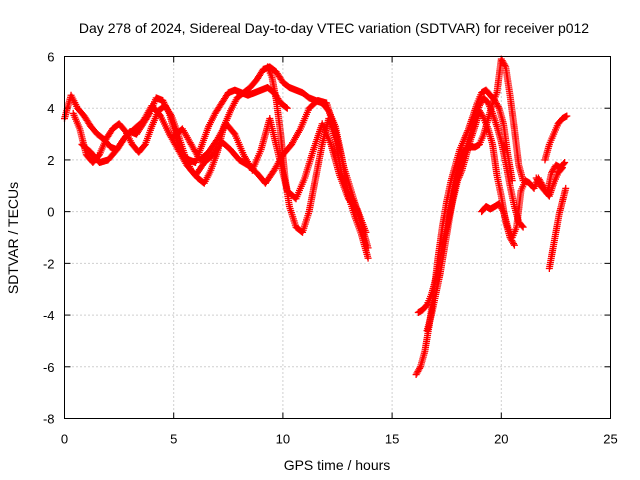 The image size is (640, 480). Describe the element at coordinates (610, 439) in the screenshot. I see `x-tick-label: 25` at that location.